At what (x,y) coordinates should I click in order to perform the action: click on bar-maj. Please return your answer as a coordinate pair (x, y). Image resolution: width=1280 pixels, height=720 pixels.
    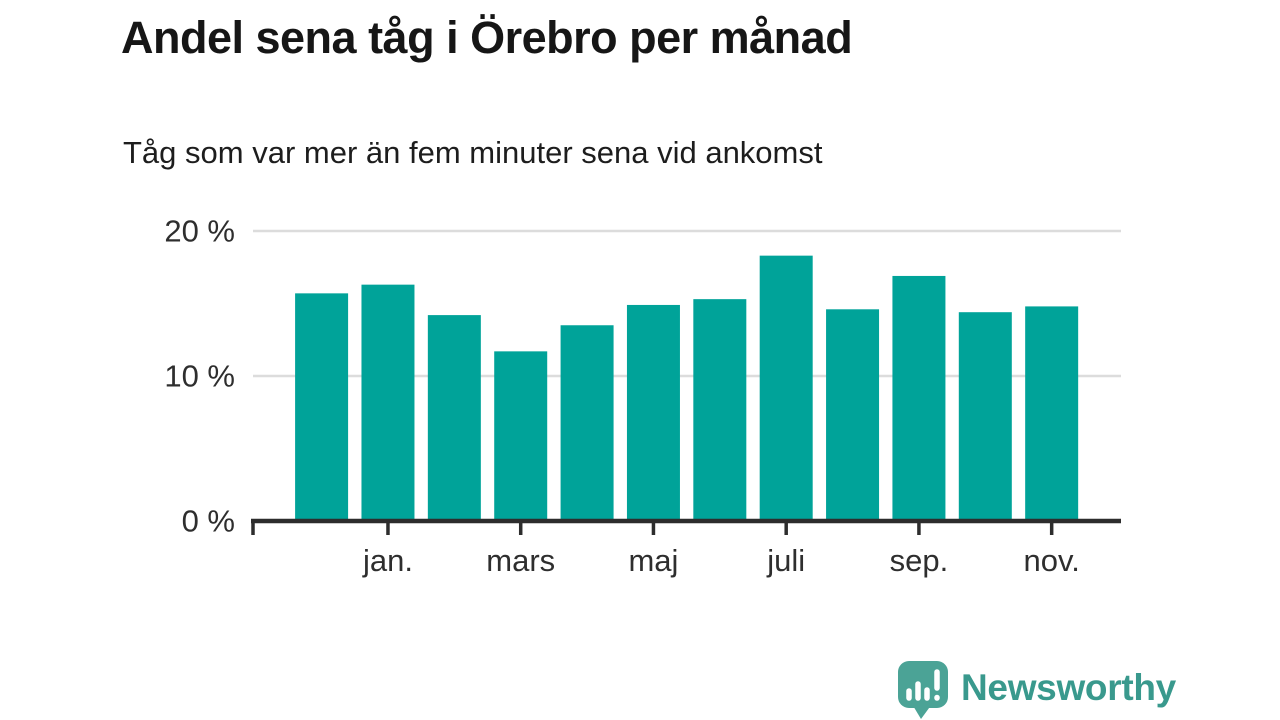
    Looking at the image, I should click on (653, 413).